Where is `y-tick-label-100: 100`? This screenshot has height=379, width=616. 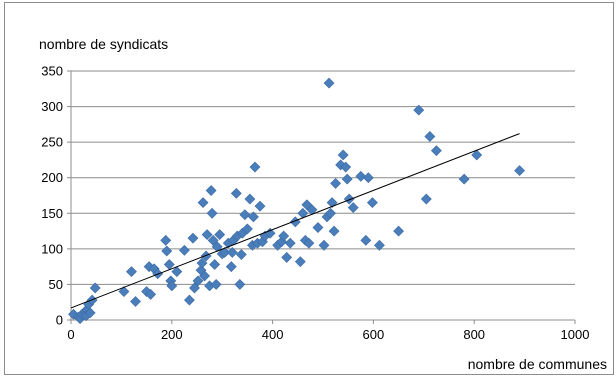
y-tick-label-100: 100 is located at coordinates (52, 248).